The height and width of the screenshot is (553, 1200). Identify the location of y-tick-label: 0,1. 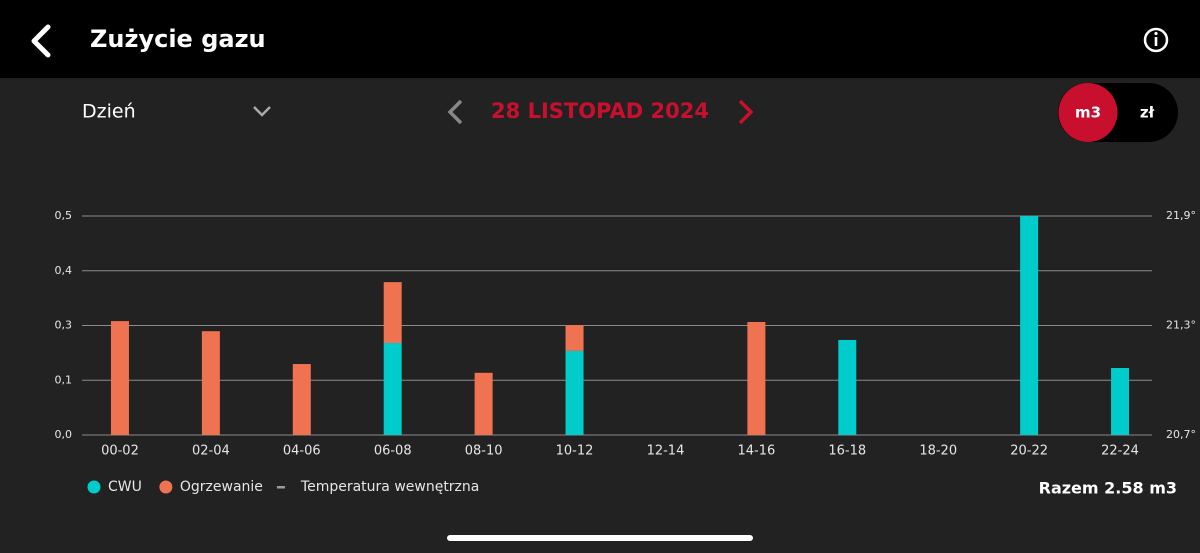
(64, 379).